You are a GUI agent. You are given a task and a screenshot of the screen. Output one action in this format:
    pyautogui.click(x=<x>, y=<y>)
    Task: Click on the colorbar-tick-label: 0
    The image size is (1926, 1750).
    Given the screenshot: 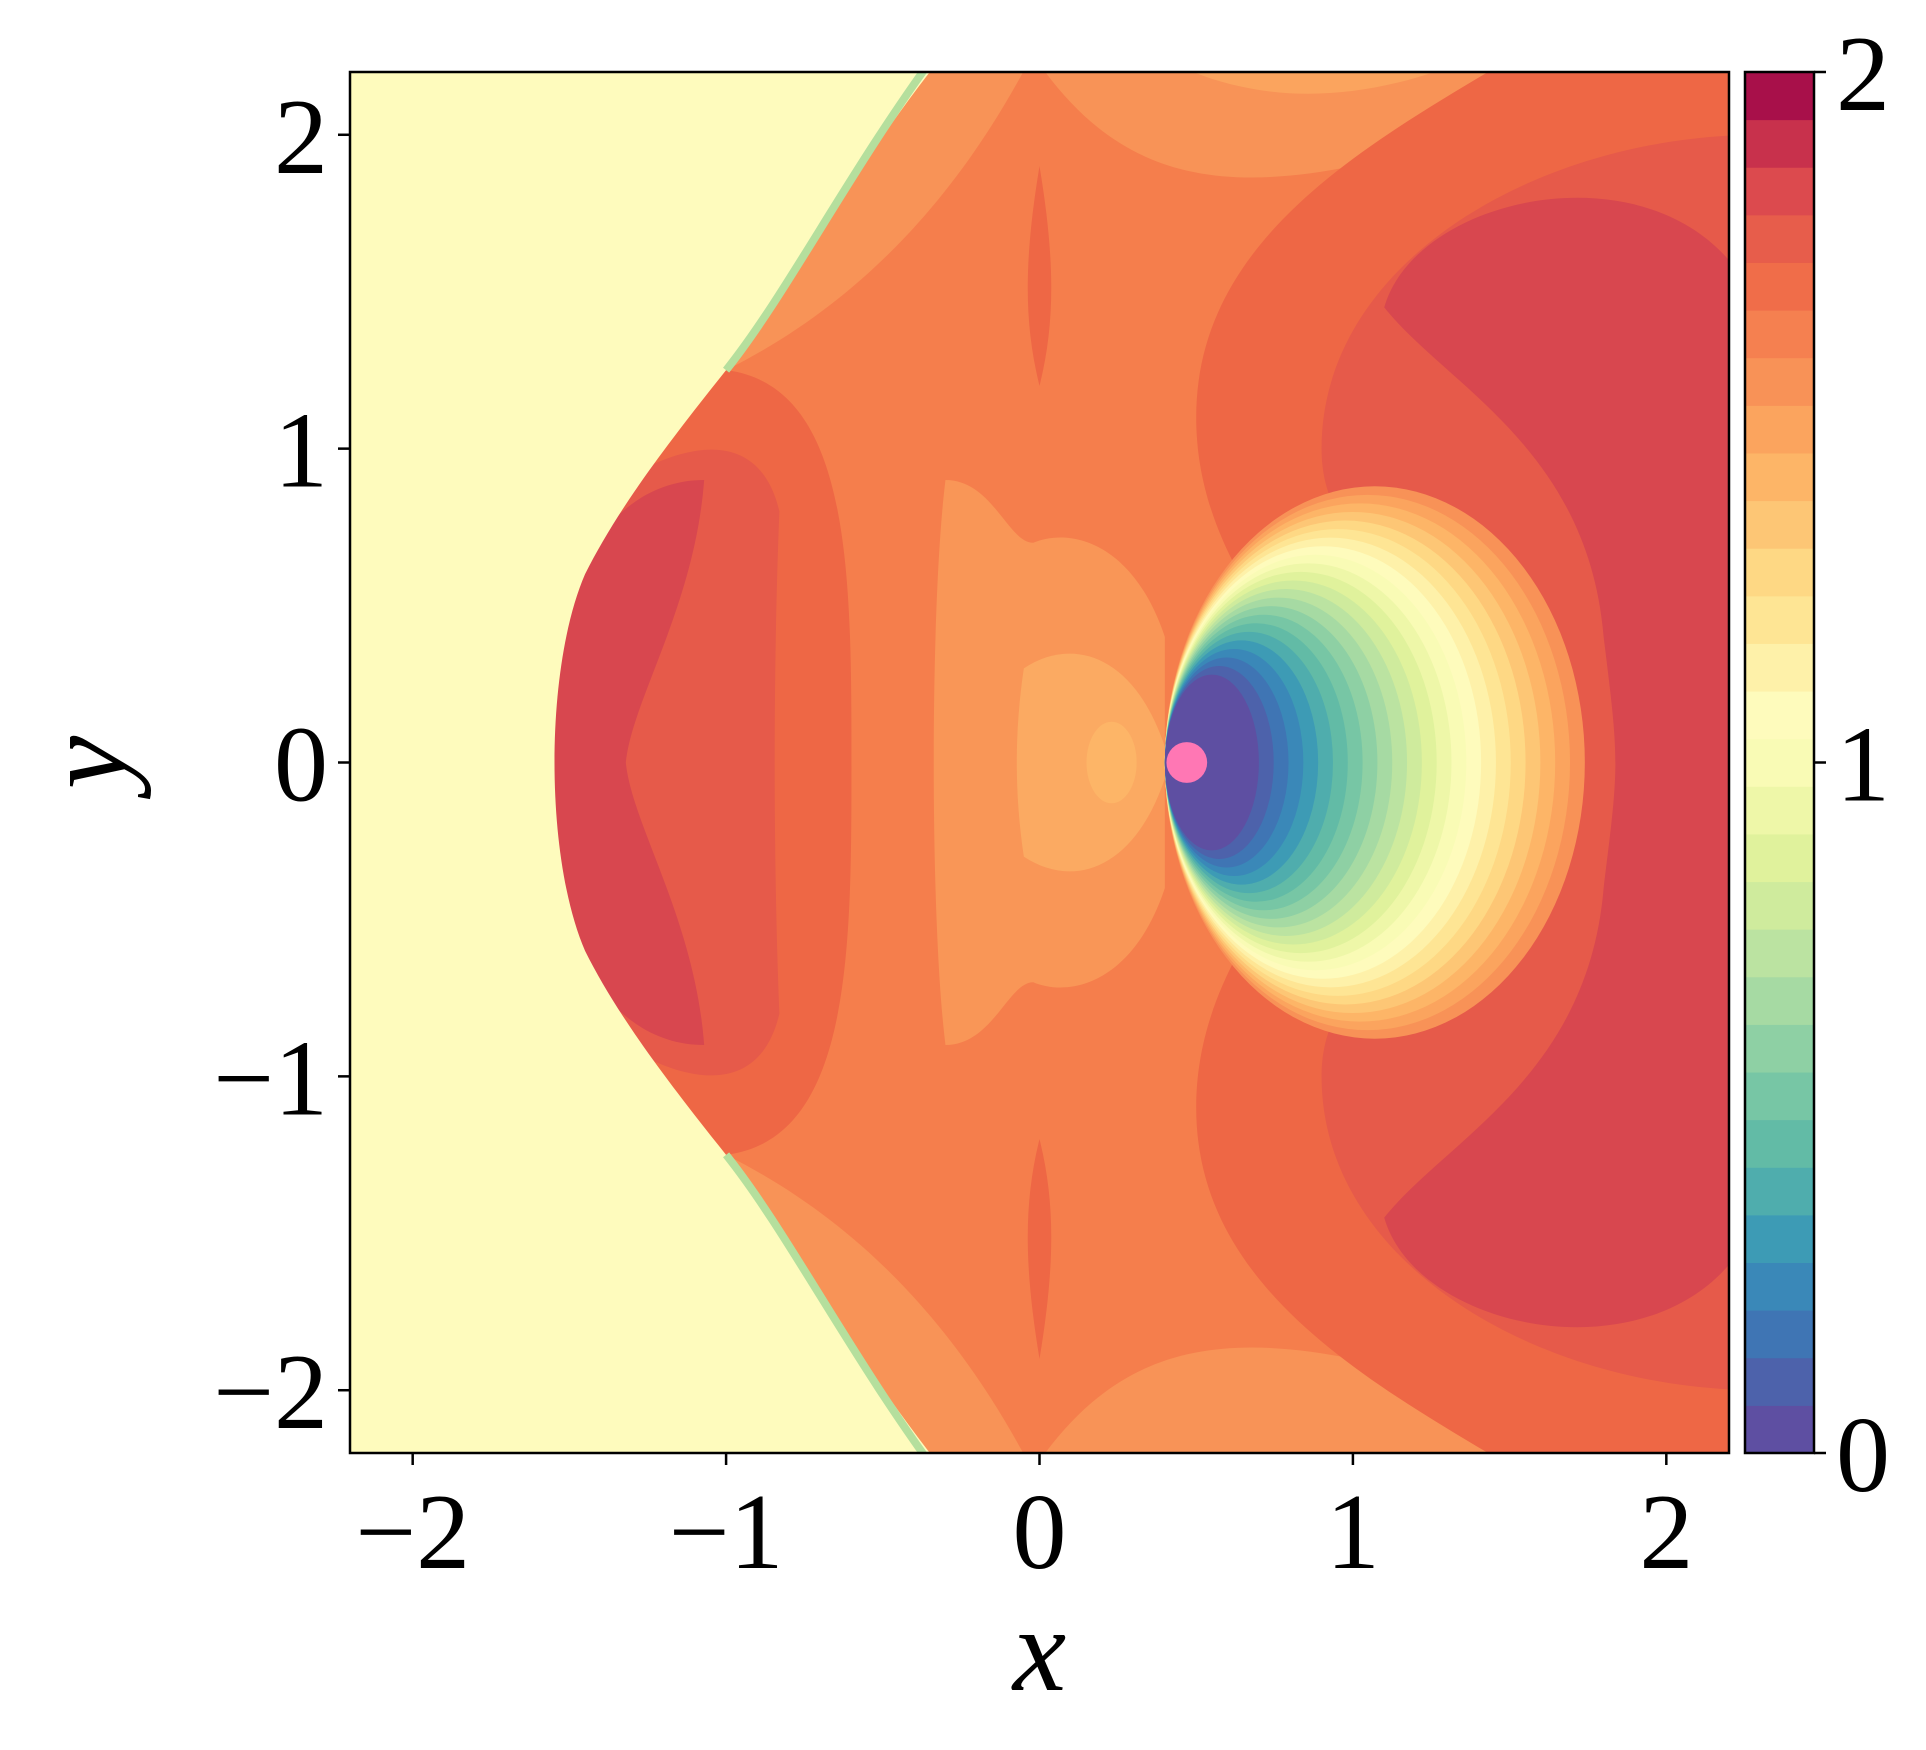 What is the action you would take?
    pyautogui.click(x=1863, y=1455)
    